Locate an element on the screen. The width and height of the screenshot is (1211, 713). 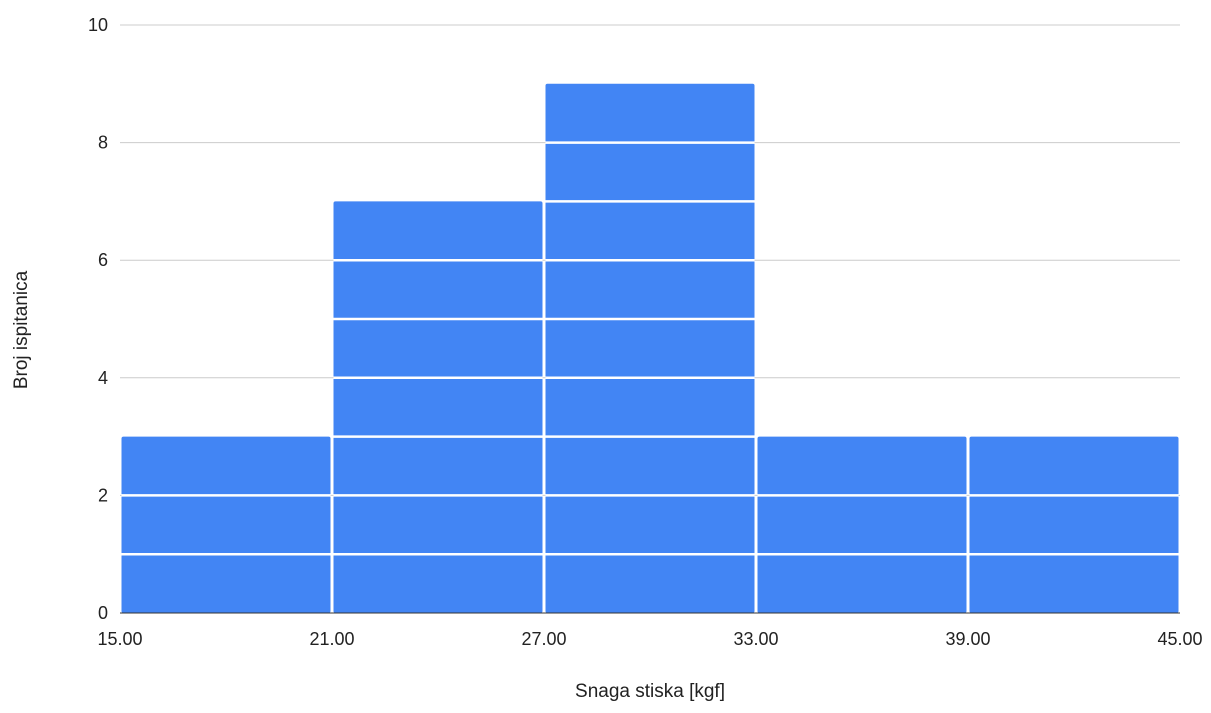
y-axis-title: Broj ispitanica is located at coordinates (21, 329).